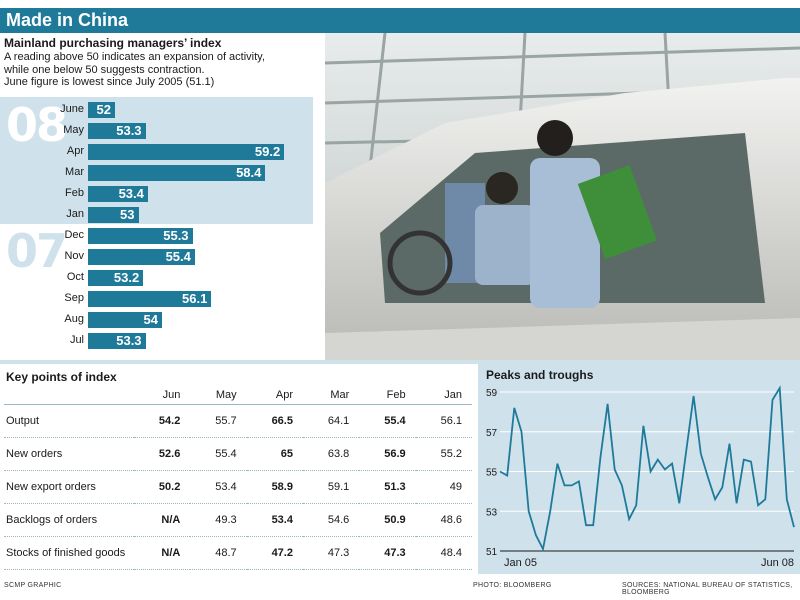 The height and width of the screenshot is (600, 800). I want to click on y-tick-label: 53, so click(492, 512).